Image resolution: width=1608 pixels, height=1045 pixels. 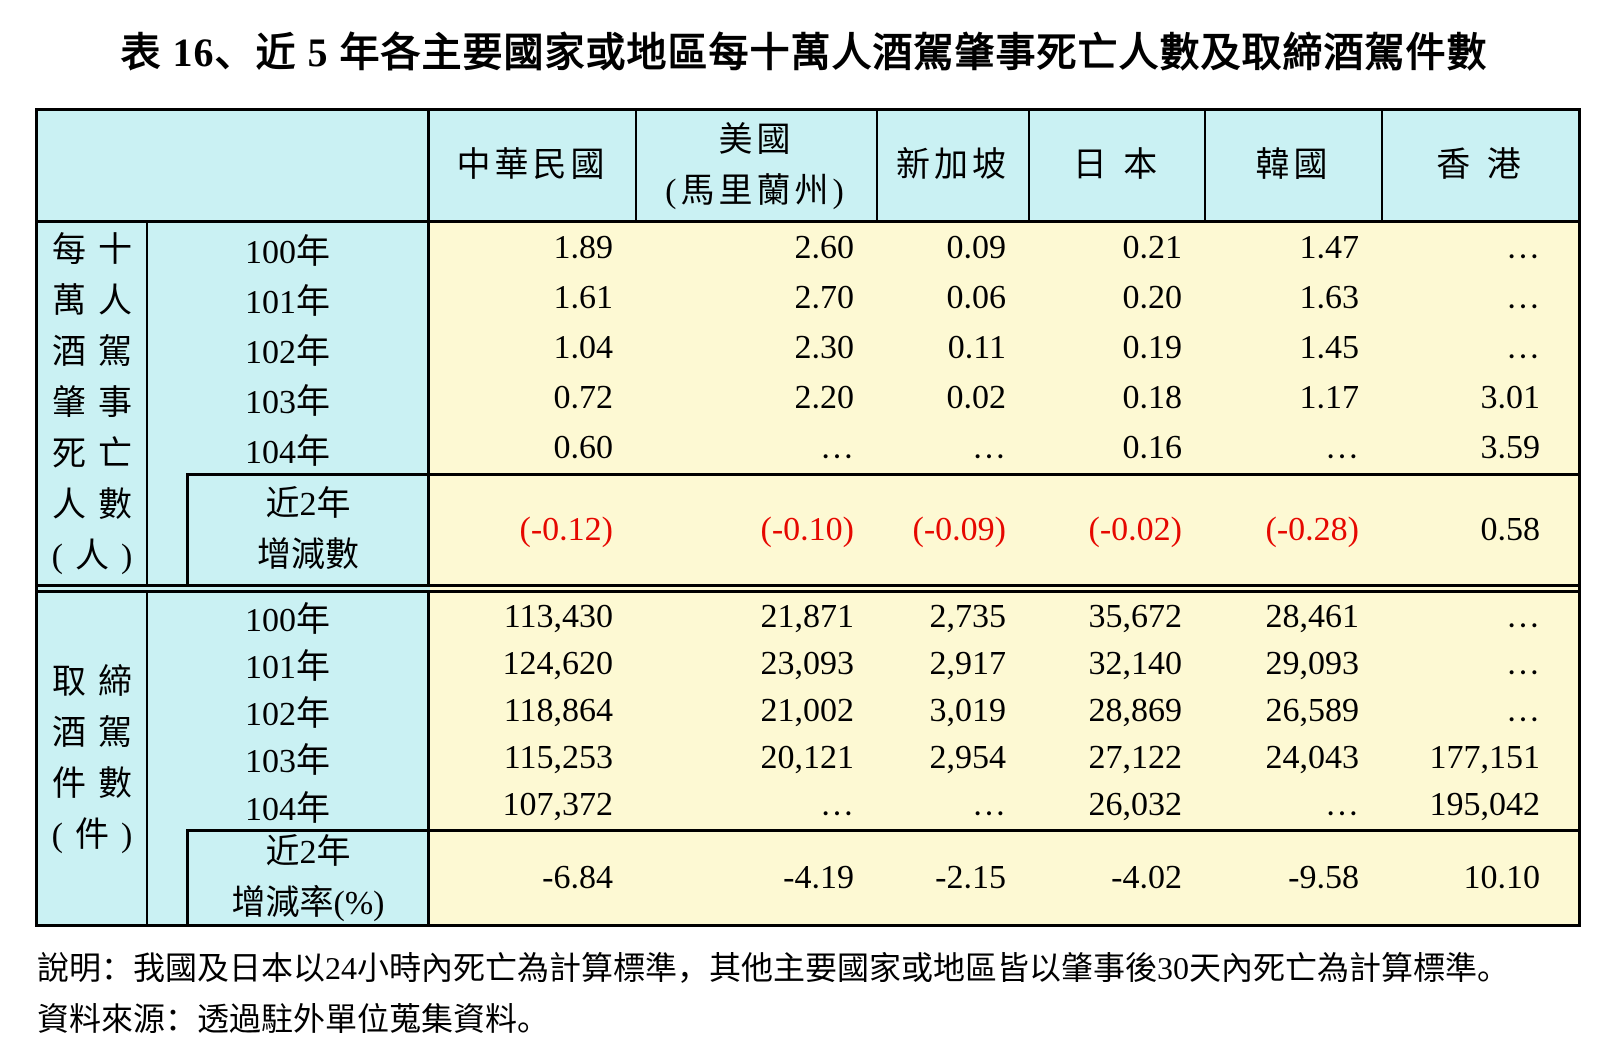 I want to click on data-cell: 26,032, so click(x=1135, y=804).